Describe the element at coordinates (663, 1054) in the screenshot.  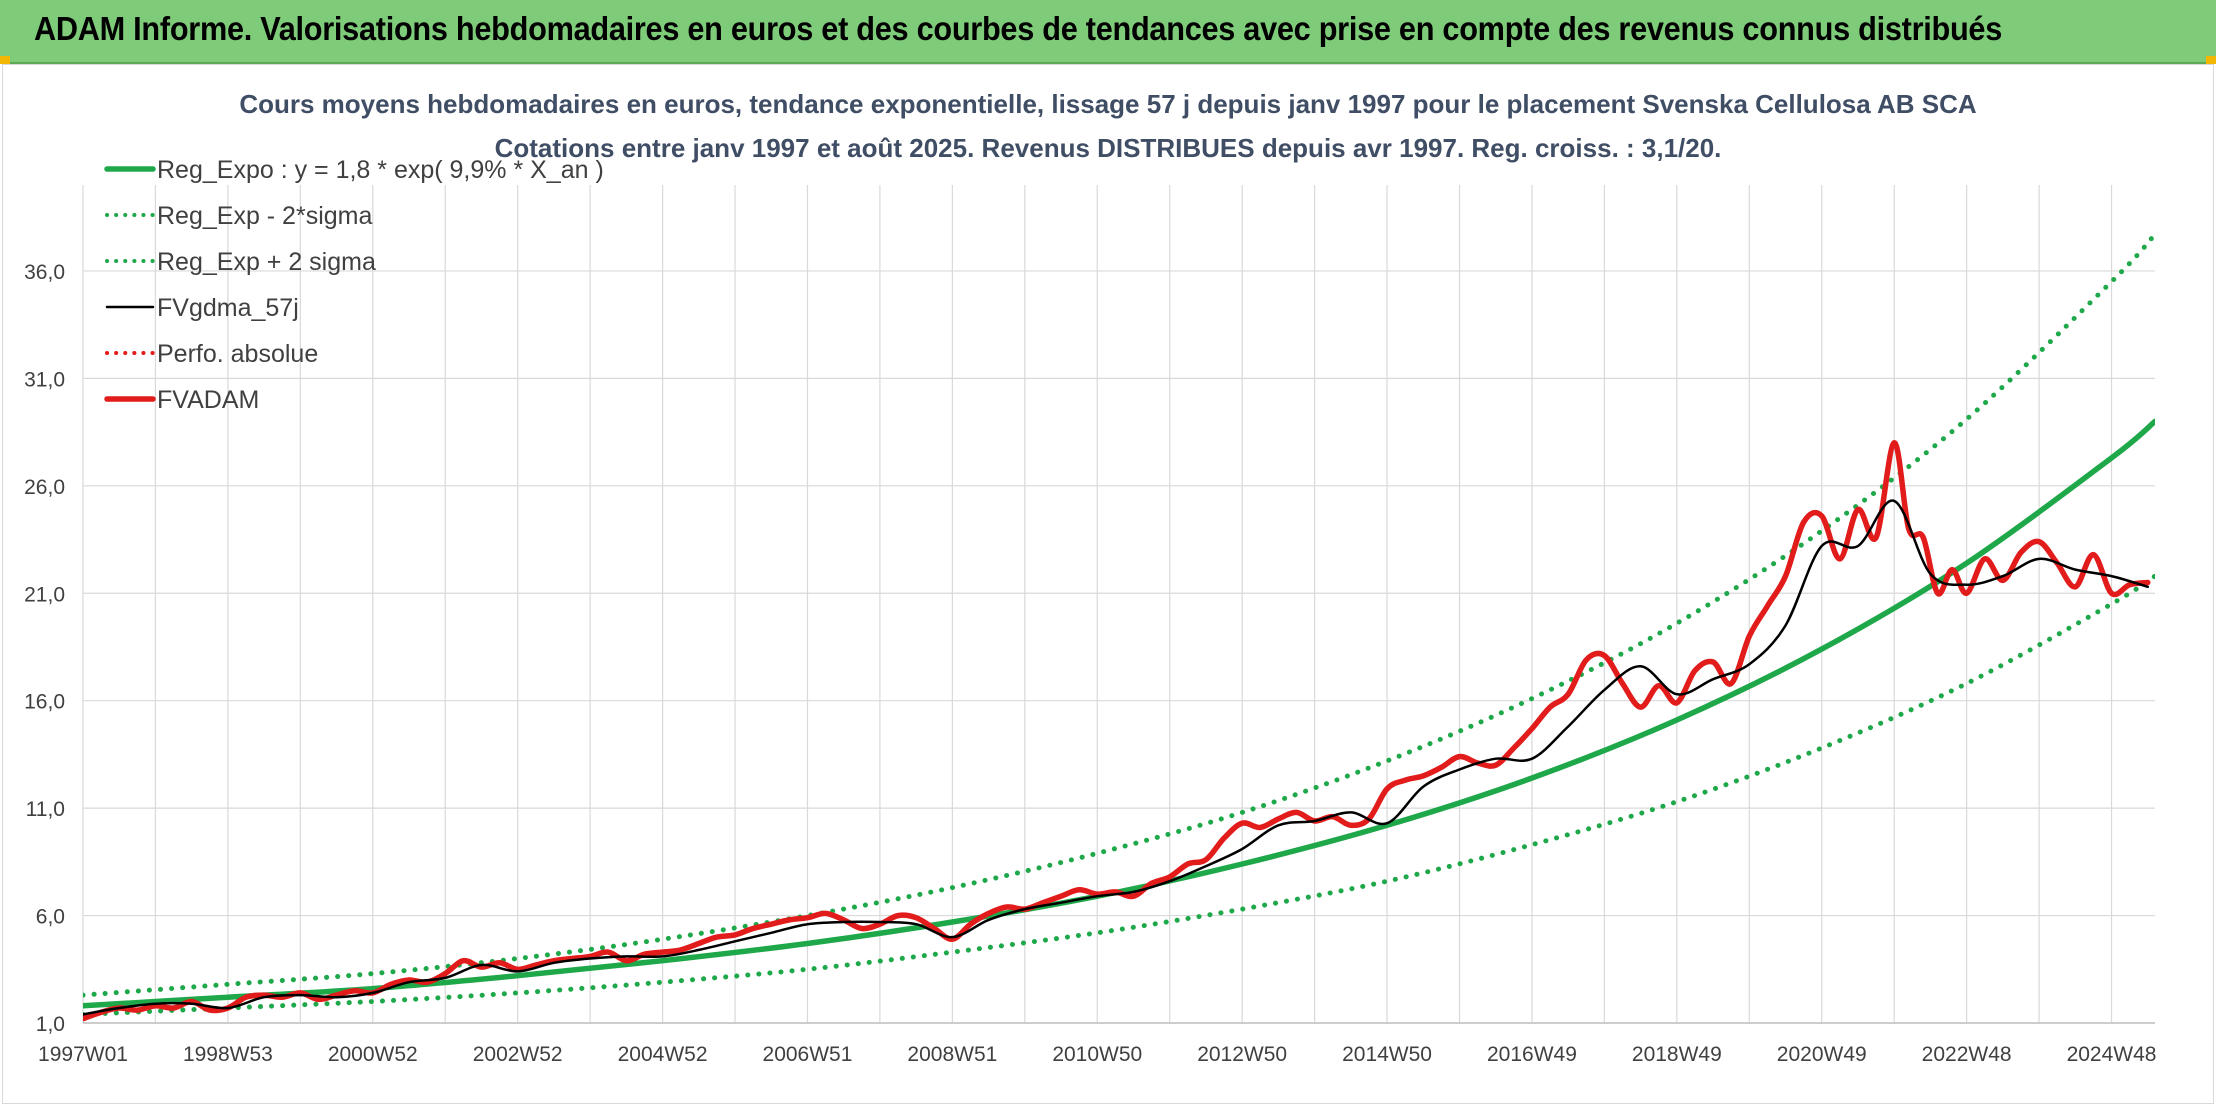
I see `x-tick-label: 2004W52` at that location.